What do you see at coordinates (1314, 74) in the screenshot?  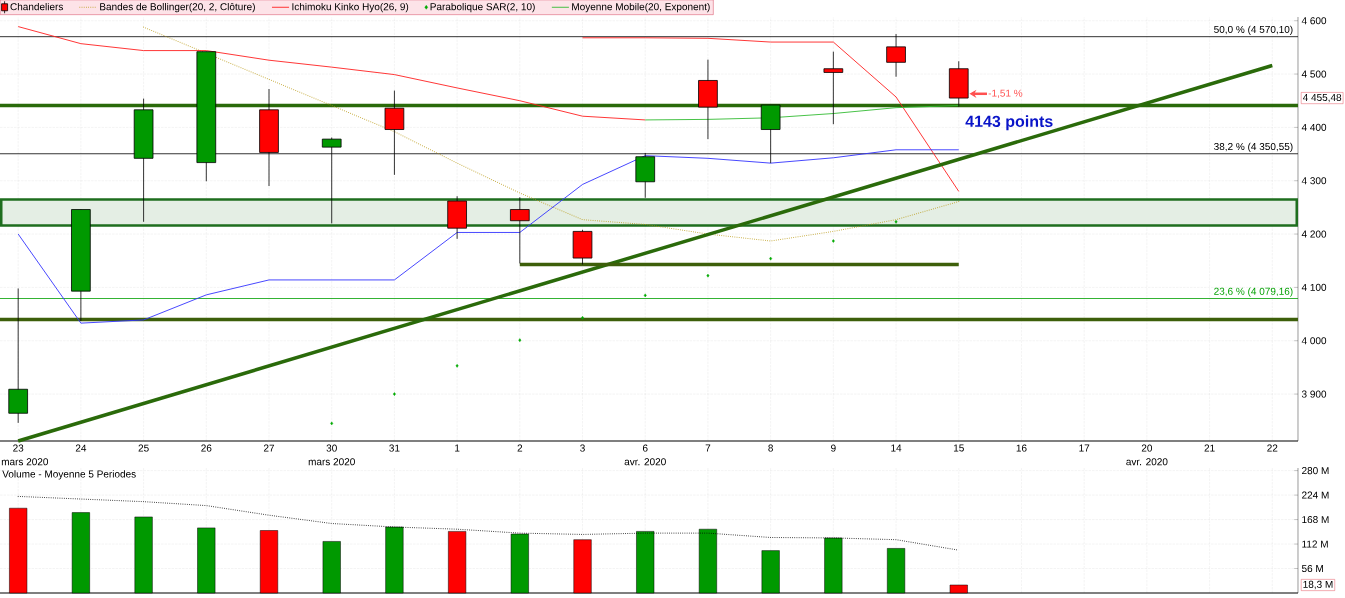 I see `y-tick-label: 4 500` at bounding box center [1314, 74].